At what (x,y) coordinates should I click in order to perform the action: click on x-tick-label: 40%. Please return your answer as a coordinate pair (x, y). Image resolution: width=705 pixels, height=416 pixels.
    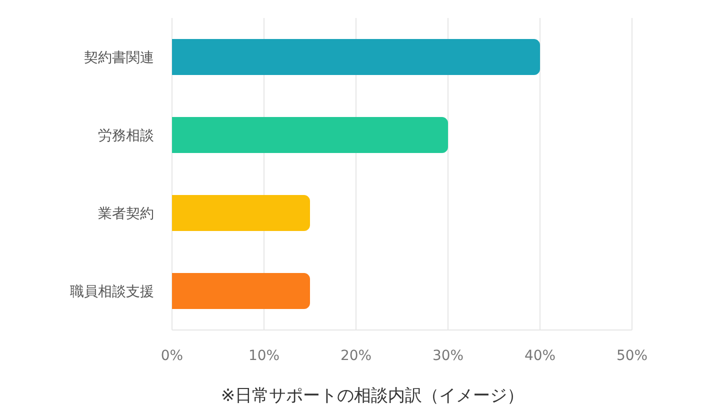
    Looking at the image, I should click on (540, 356).